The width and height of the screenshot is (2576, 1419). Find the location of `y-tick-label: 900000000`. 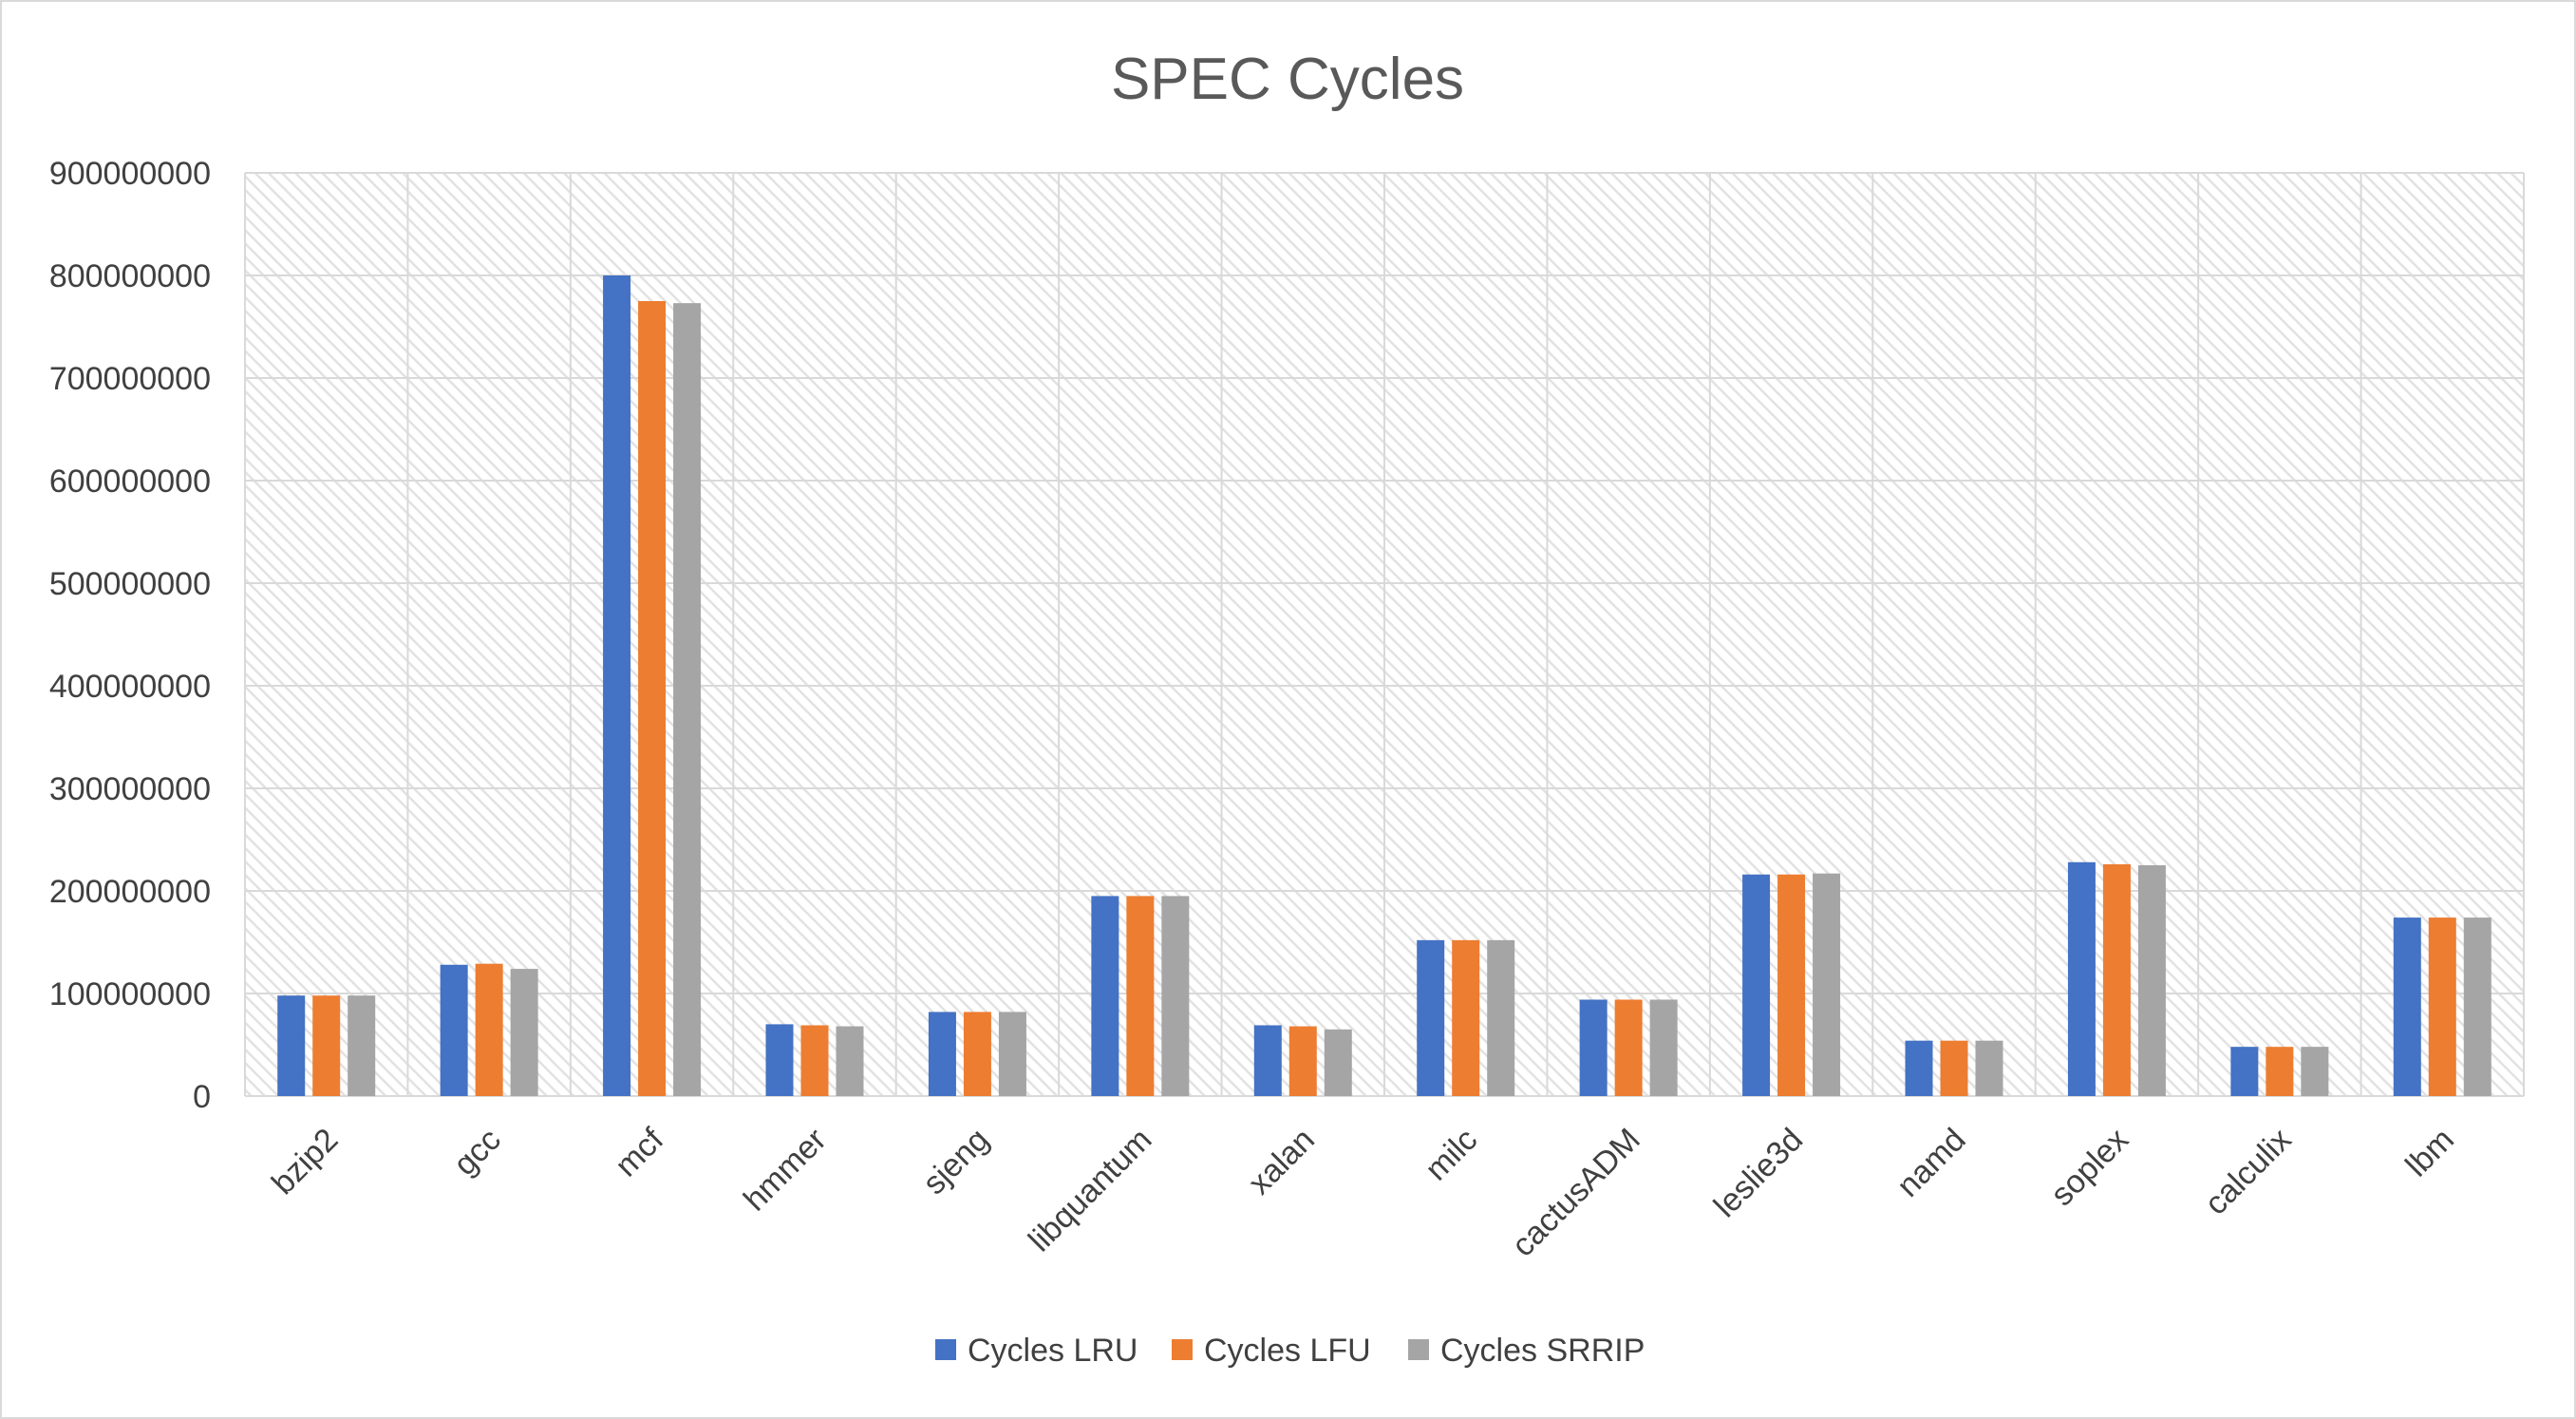

y-tick-label: 900000000 is located at coordinates (130, 174).